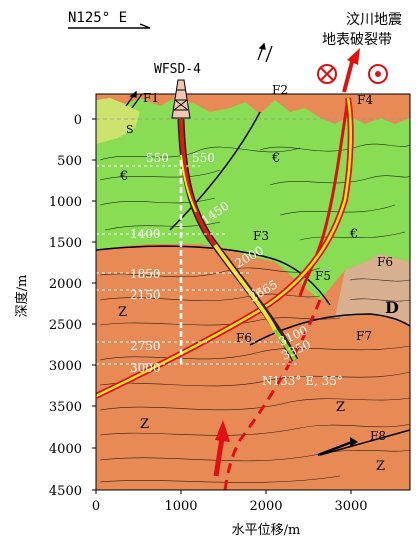 The image size is (418, 541). Describe the element at coordinates (353, 234) in the screenshot. I see `unit-symbol-cambrian-3: €` at that location.